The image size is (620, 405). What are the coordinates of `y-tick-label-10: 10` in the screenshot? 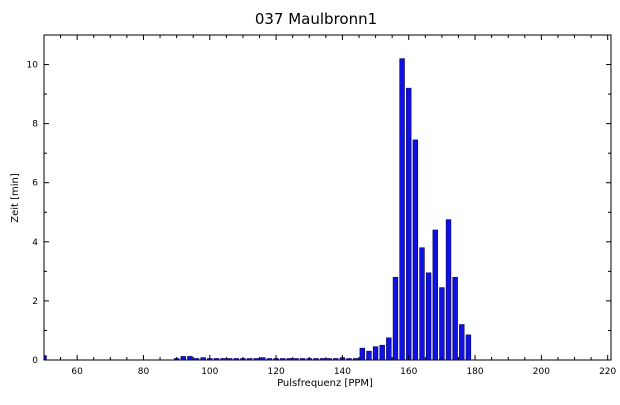 It's located at (33, 66).